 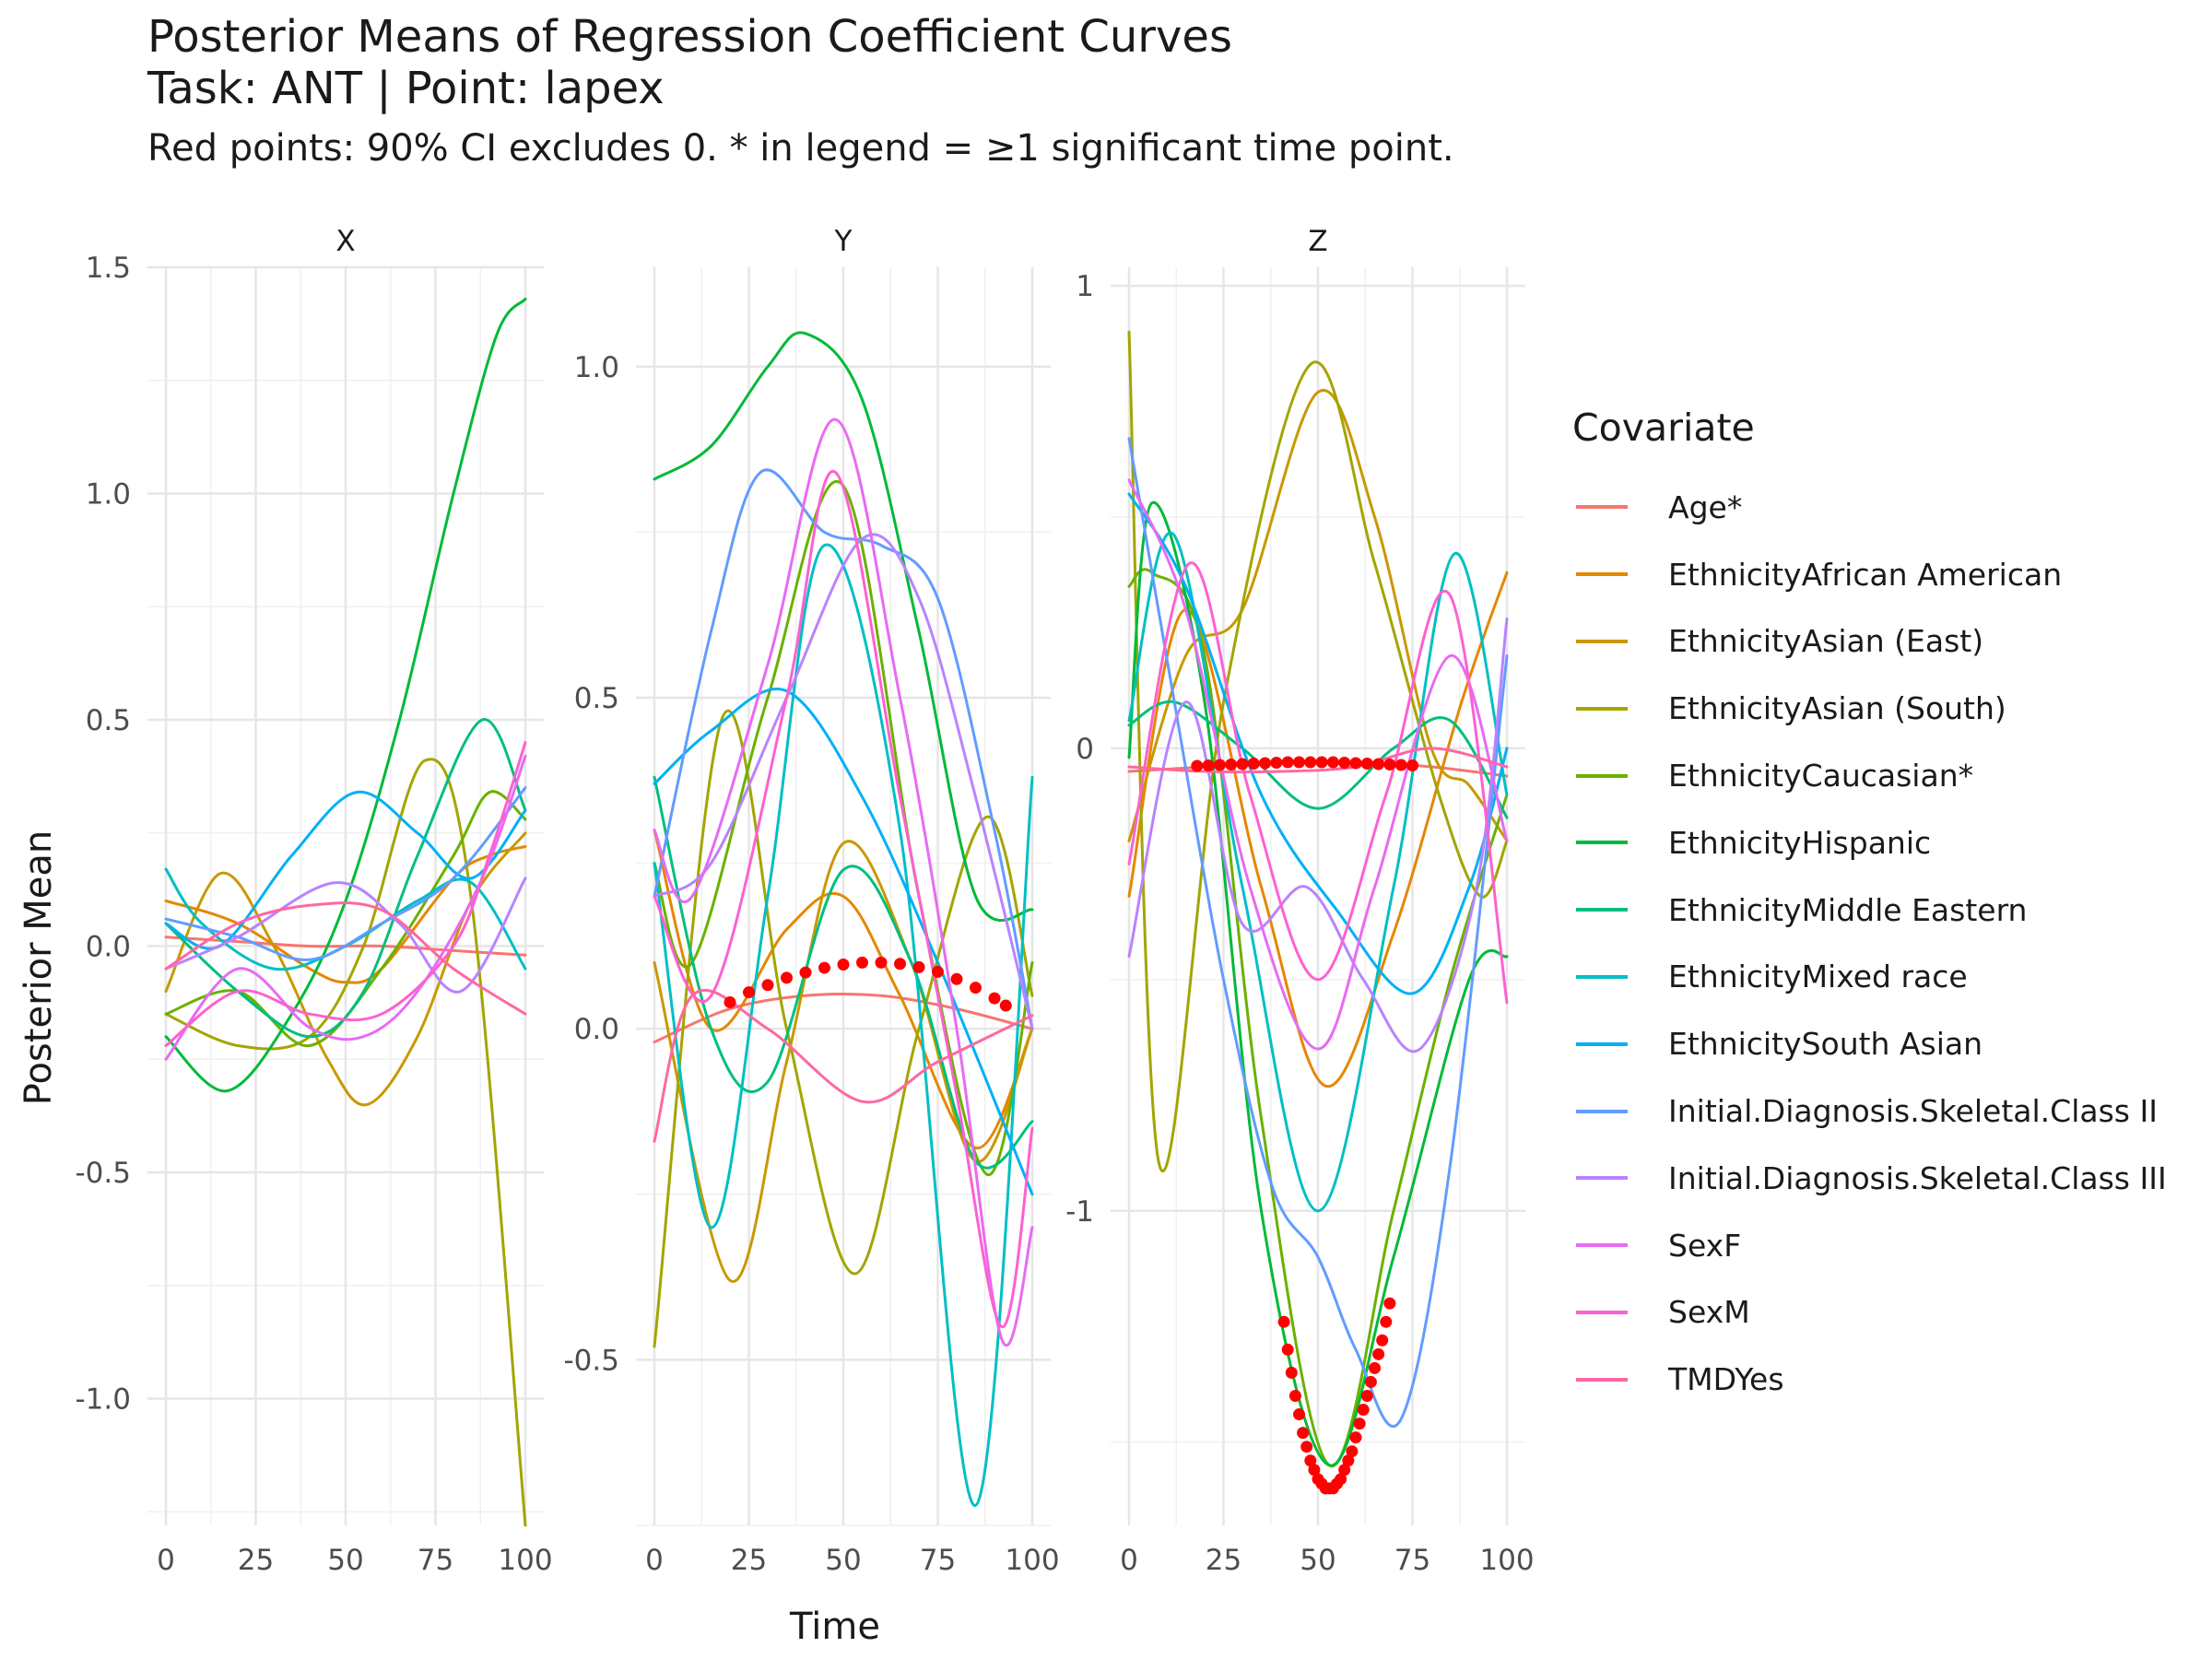 What do you see at coordinates (1869, 1313) in the screenshot?
I see `legend-item: SexM` at bounding box center [1869, 1313].